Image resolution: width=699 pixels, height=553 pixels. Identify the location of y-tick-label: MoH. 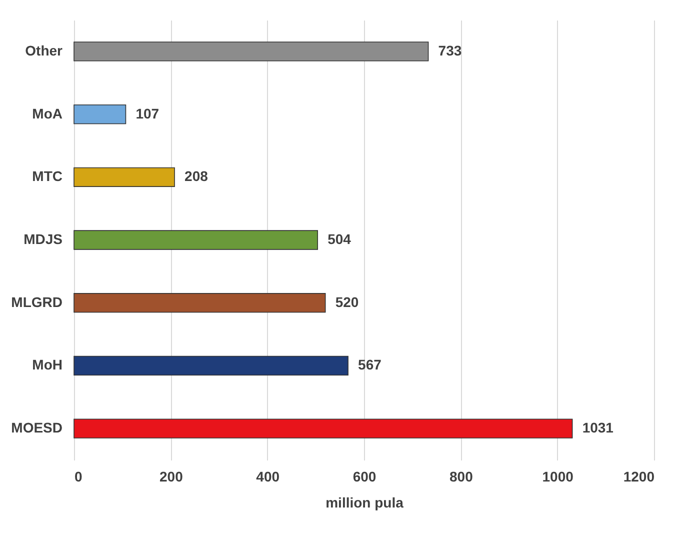
(47, 364).